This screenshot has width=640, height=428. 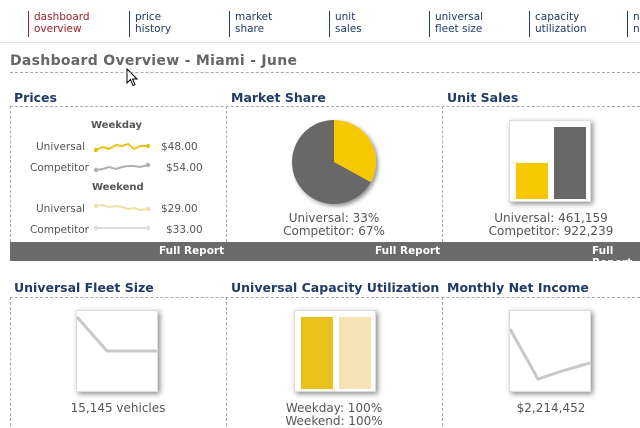 I want to click on capacity-weekend: Weekend: 100%, so click(x=334, y=421).